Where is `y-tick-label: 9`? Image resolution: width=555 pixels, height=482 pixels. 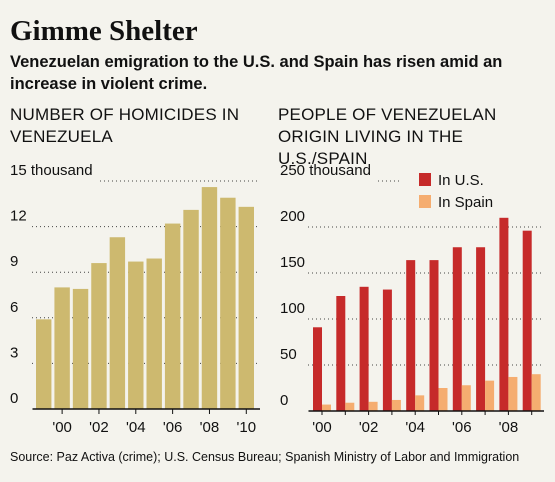 y-tick-label: 9 is located at coordinates (14, 261).